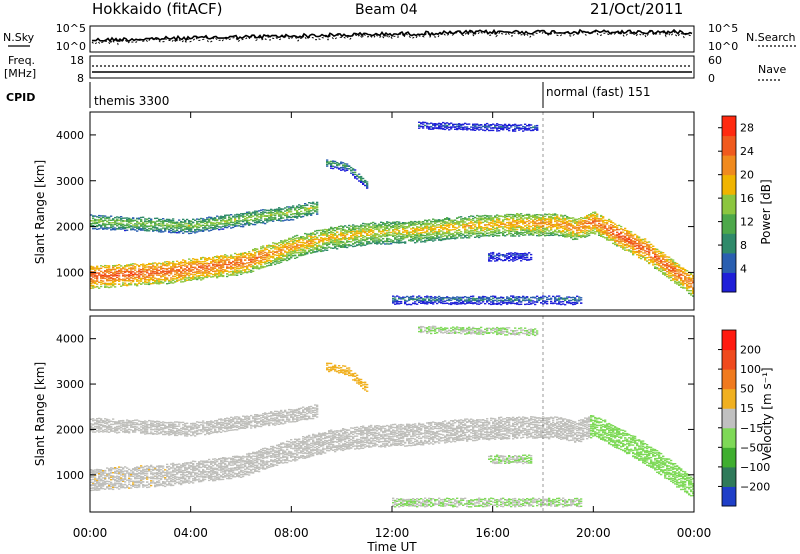 The width and height of the screenshot is (800, 554). Describe the element at coordinates (771, 37) in the screenshot. I see `nsearch-label: N.Search` at that location.